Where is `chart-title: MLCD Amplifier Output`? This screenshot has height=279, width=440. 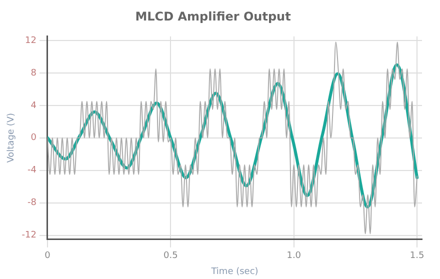
chart-title: MLCD Amplifier Output is located at coordinates (213, 16).